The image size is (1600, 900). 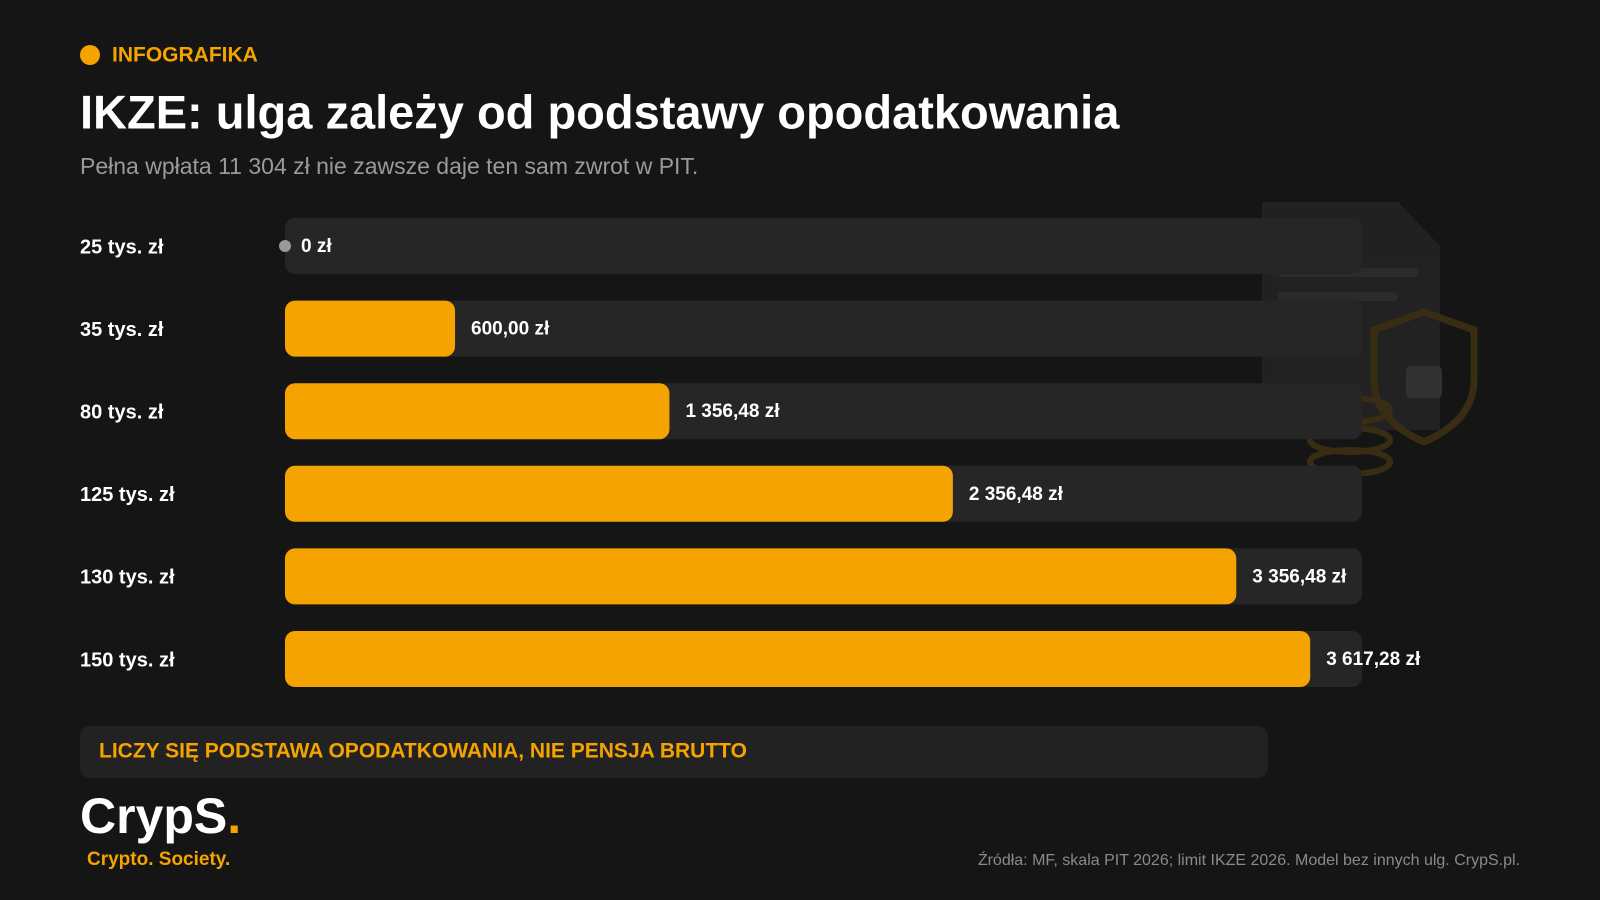 What do you see at coordinates (510, 329) in the screenshot?
I see `value-label: 600,00 zł` at bounding box center [510, 329].